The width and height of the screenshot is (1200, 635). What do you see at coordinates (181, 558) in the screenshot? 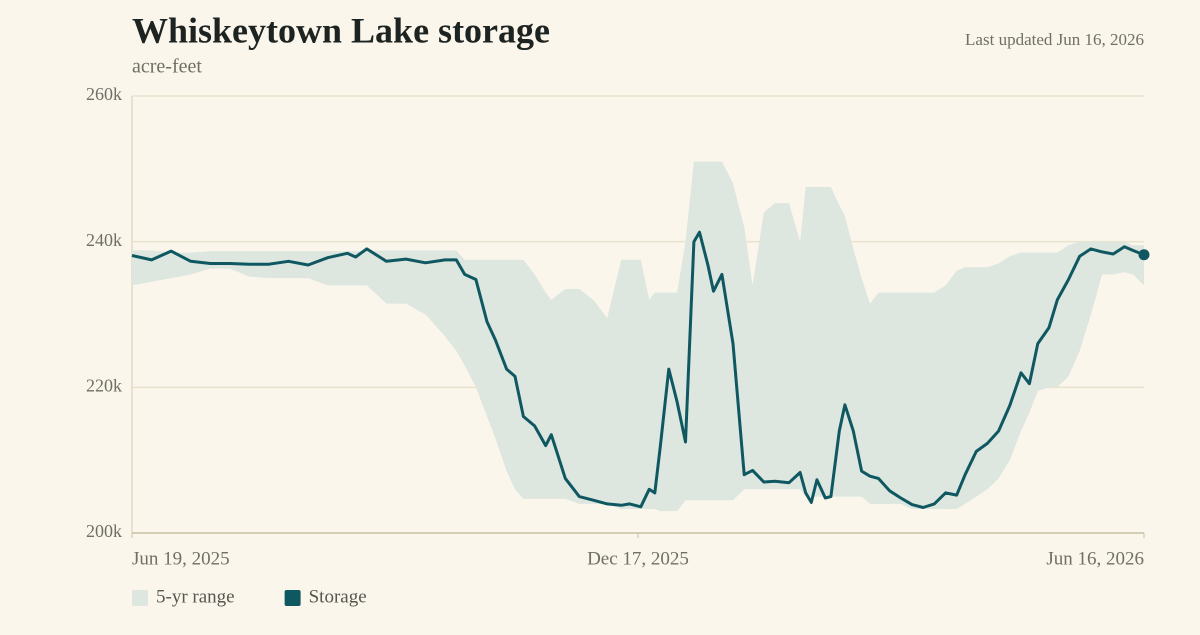
I see `x-tick-label: Jun 19, 2025` at bounding box center [181, 558].